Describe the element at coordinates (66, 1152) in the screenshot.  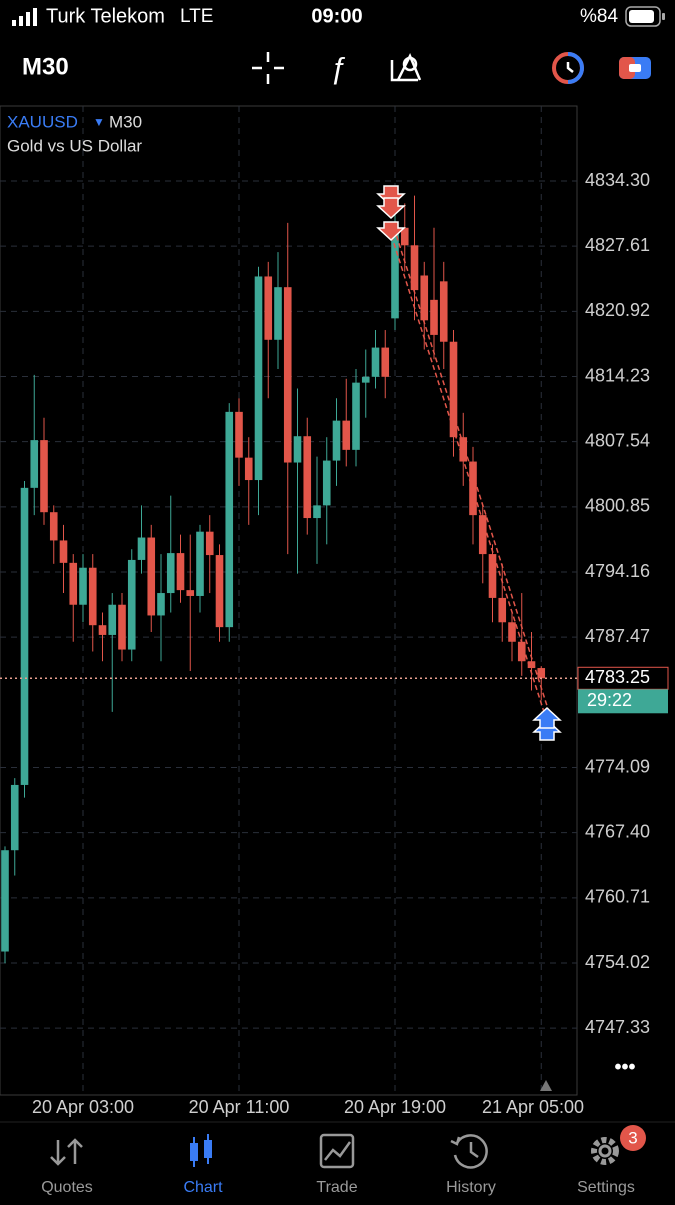
I see `tab-icon-quotes` at that location.